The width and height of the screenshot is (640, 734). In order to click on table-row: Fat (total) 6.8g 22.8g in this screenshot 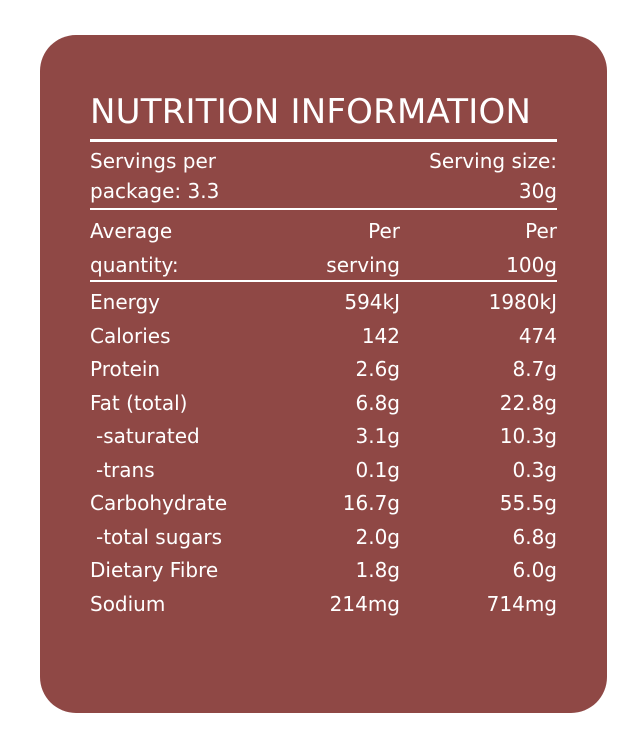, I will do `click(323, 404)`.